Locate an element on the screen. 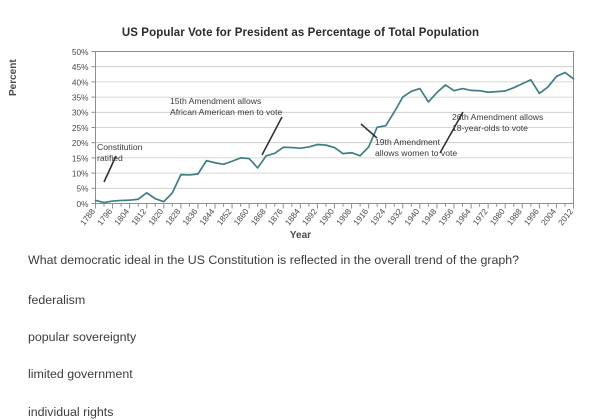  svg-text: 2012 is located at coordinates (565, 216).